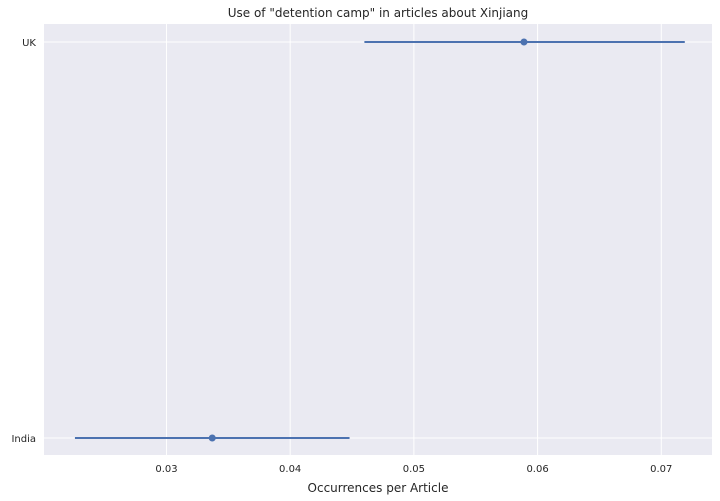  Describe the element at coordinates (23, 241) in the screenshot. I see `y-tick-labels: UK India` at that location.